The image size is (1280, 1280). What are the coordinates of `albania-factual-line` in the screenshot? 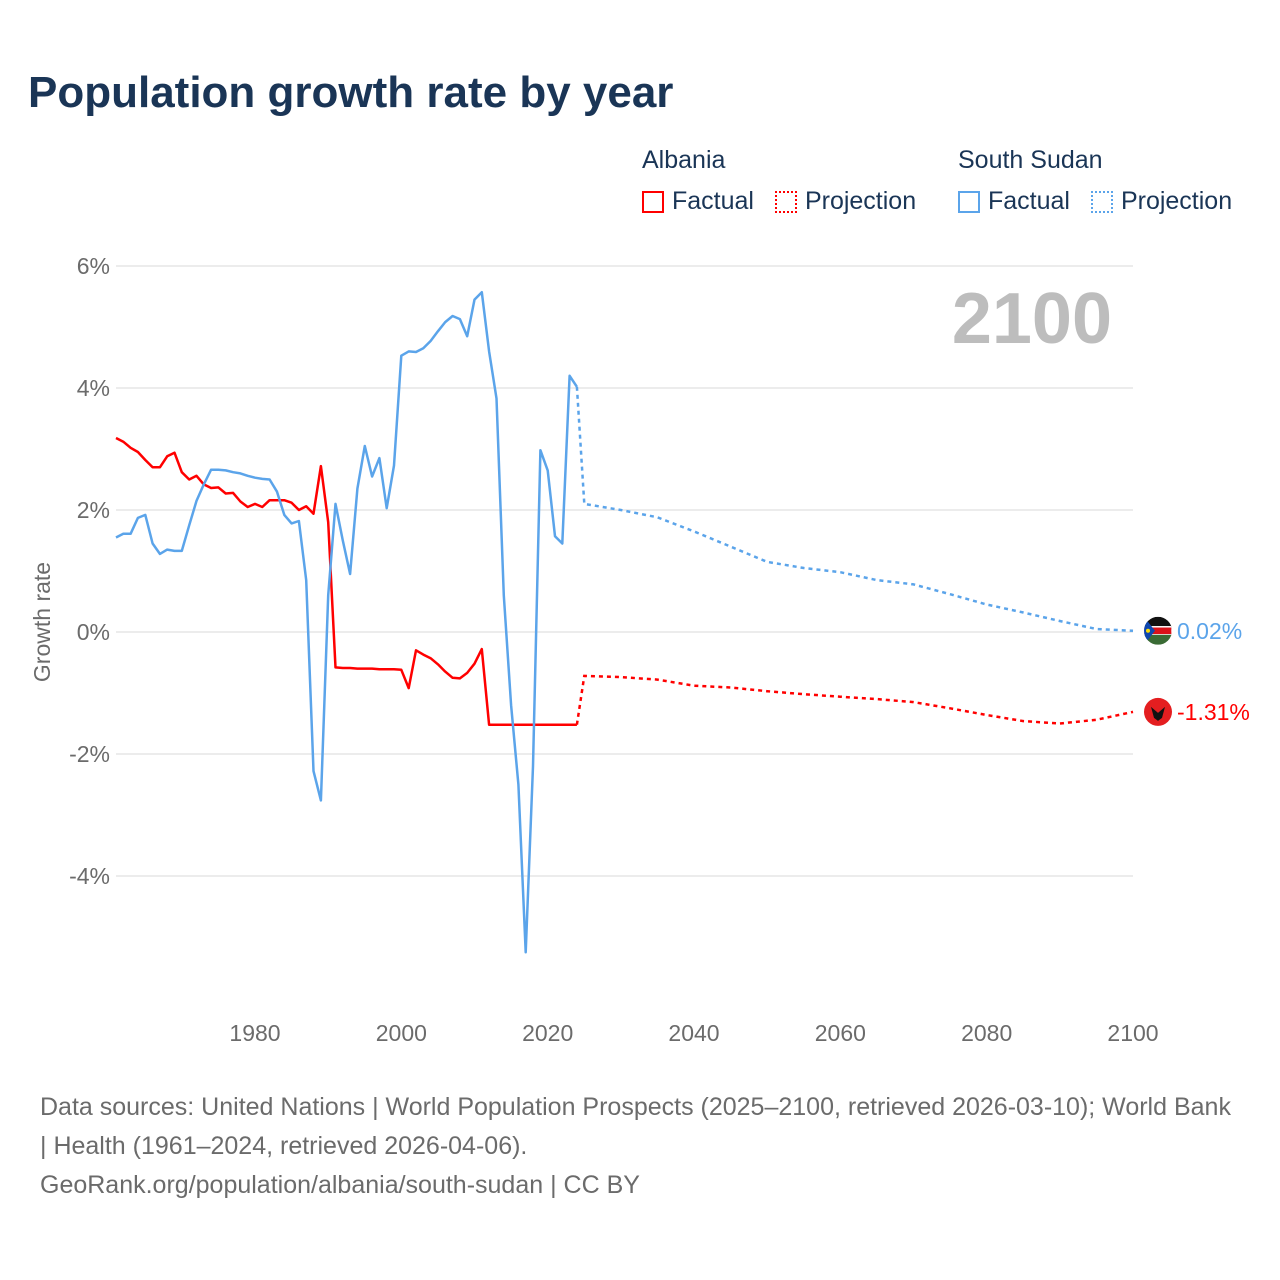 It's located at (346, 581).